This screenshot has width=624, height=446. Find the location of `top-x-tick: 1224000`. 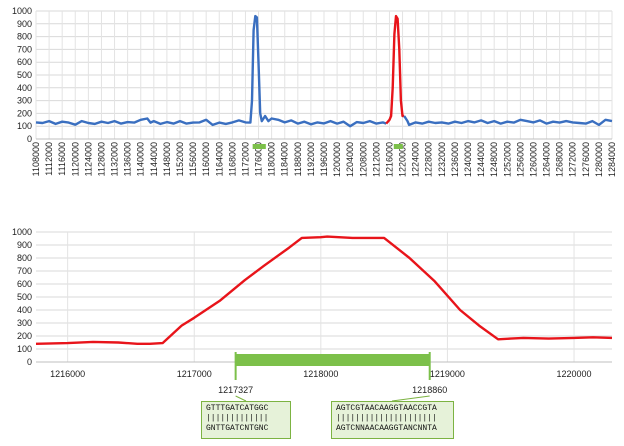

top-x-tick: 1224000 is located at coordinates (416, 159).